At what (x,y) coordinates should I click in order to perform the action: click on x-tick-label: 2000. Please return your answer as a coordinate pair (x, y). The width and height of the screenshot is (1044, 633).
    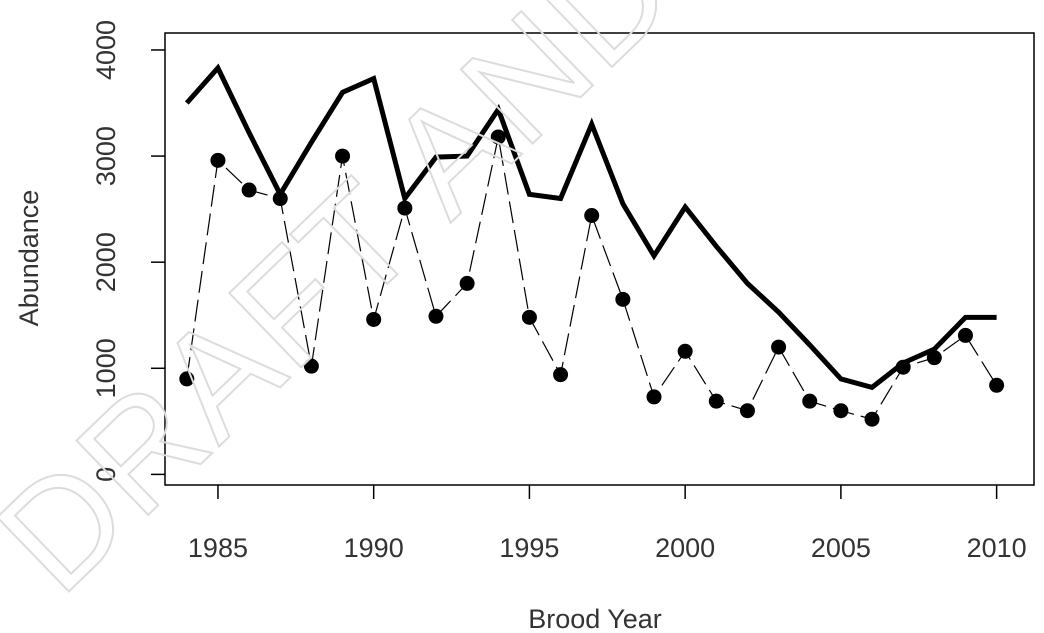
    Looking at the image, I should click on (685, 548).